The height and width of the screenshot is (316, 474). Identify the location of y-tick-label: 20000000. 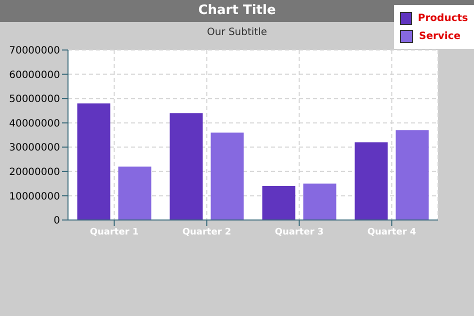
(34, 172).